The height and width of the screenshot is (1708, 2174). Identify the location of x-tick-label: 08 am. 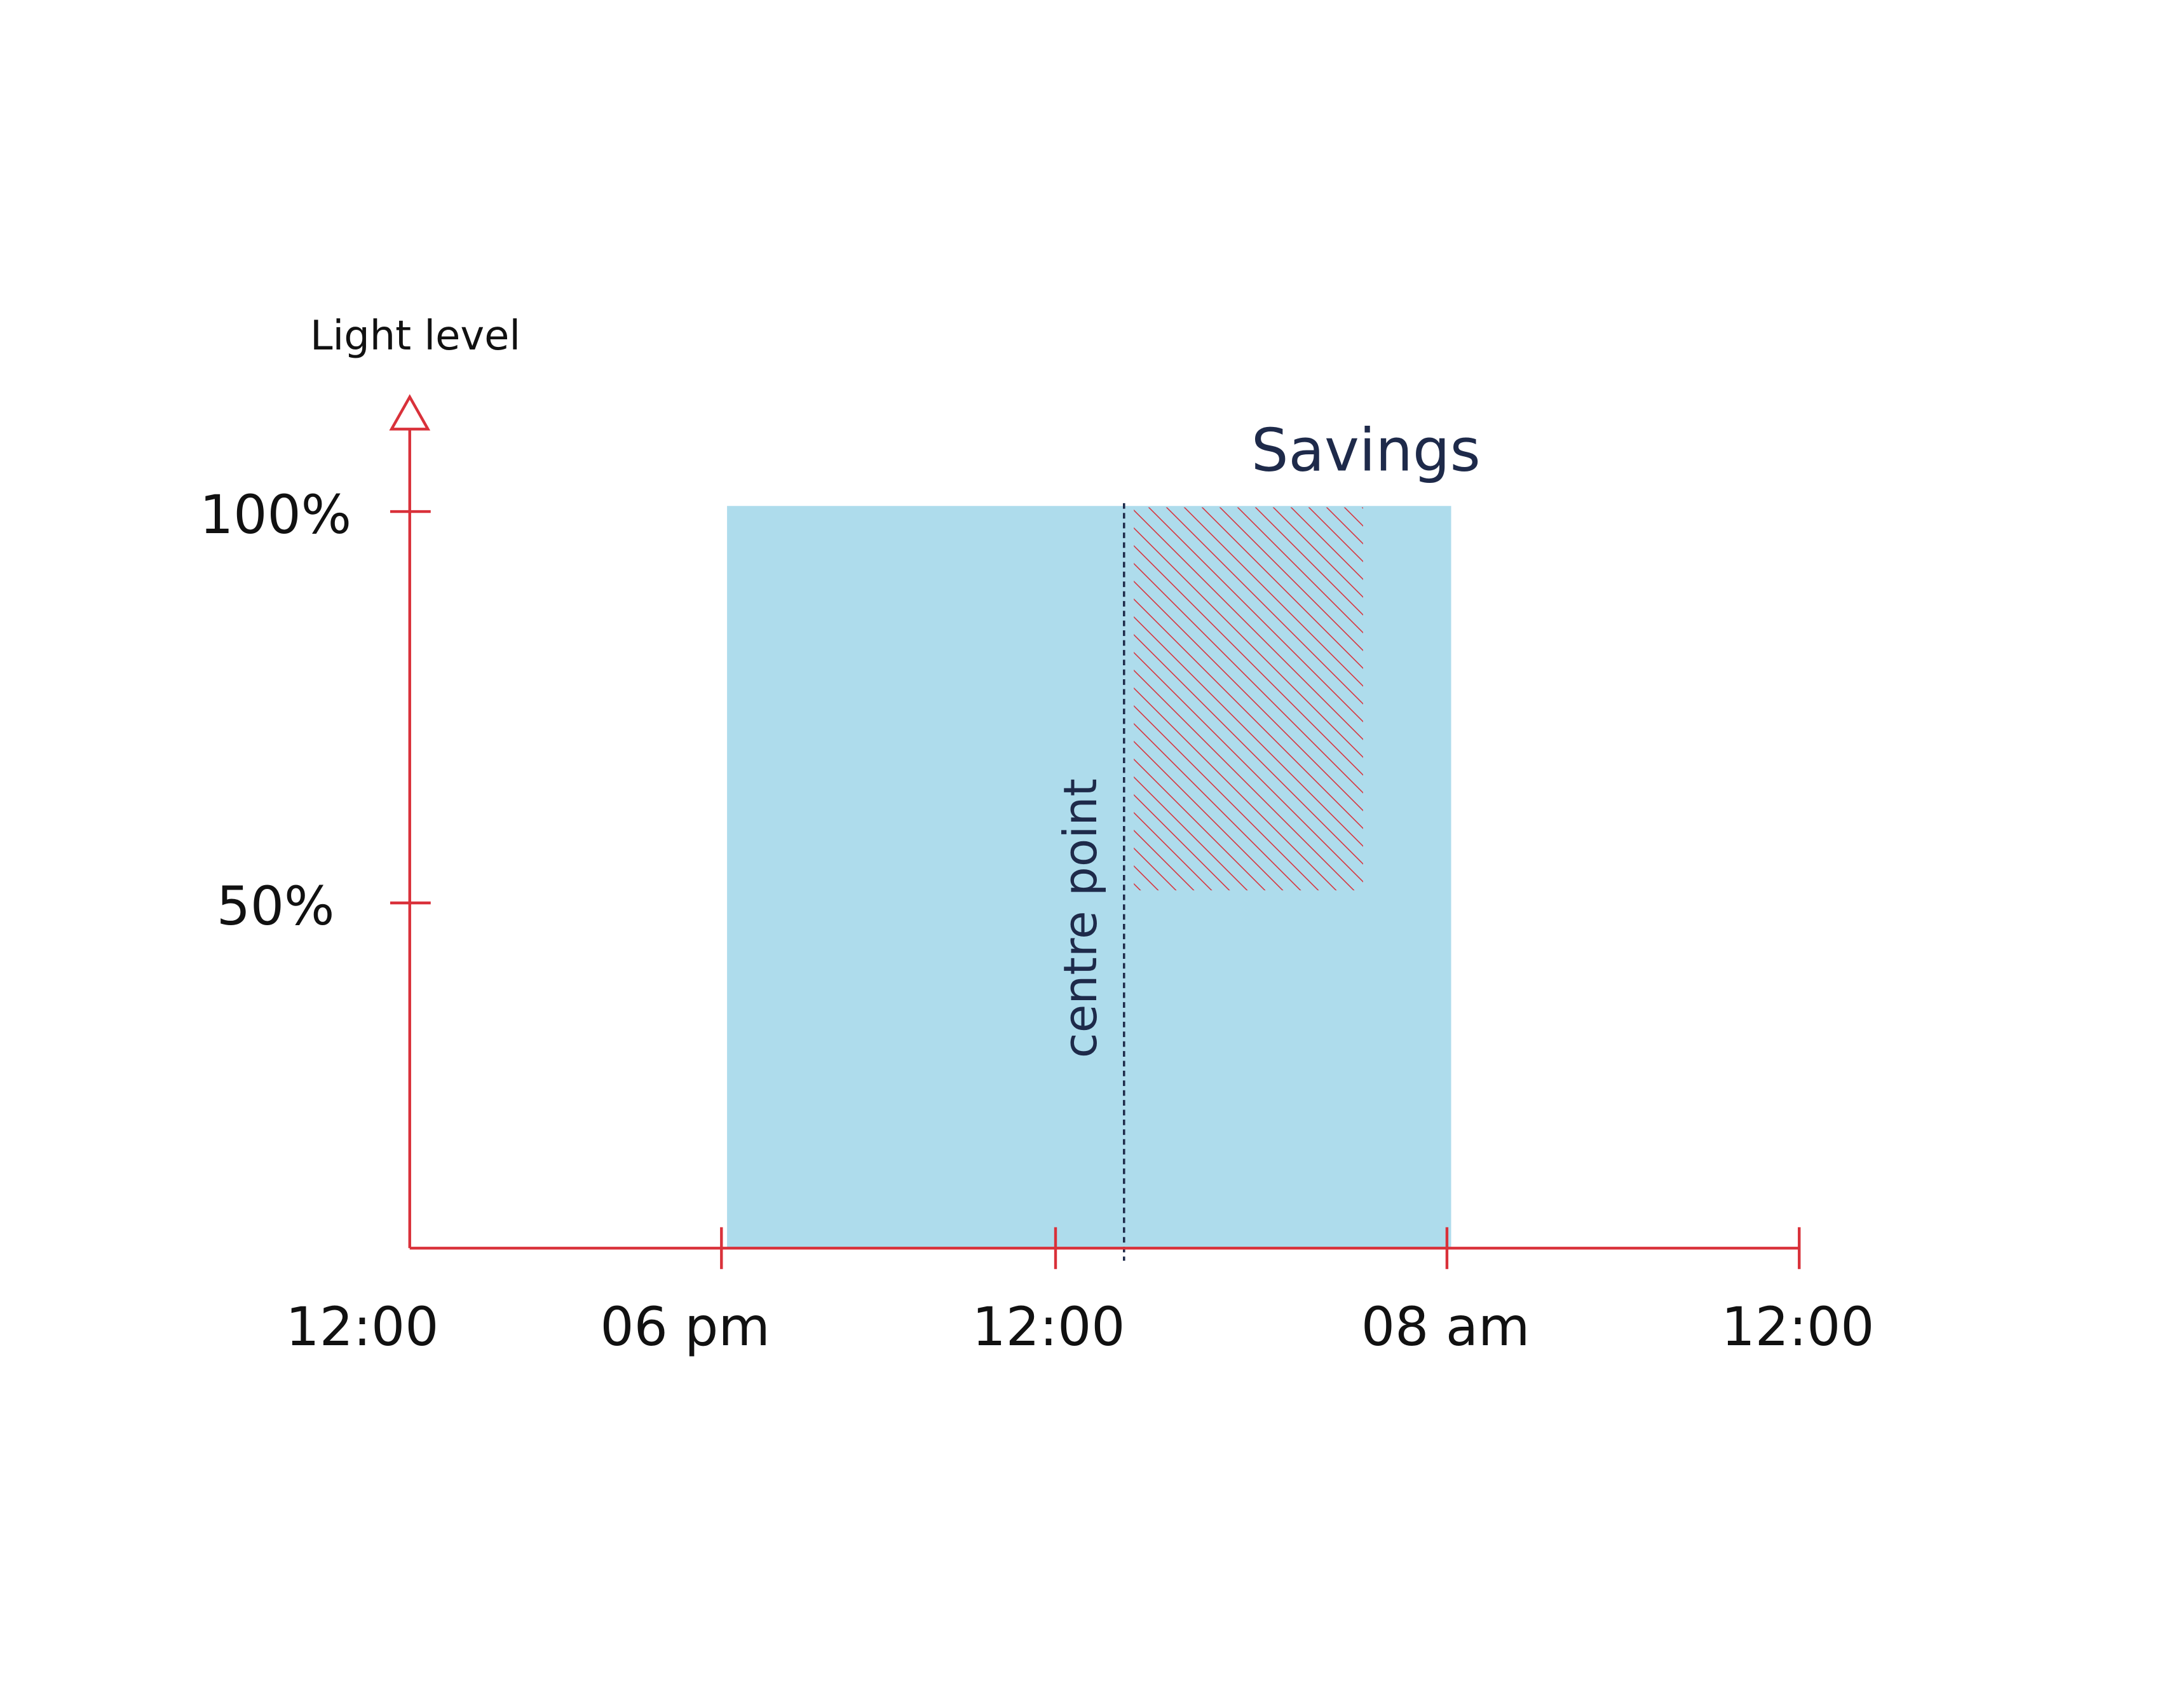
(1445, 1327).